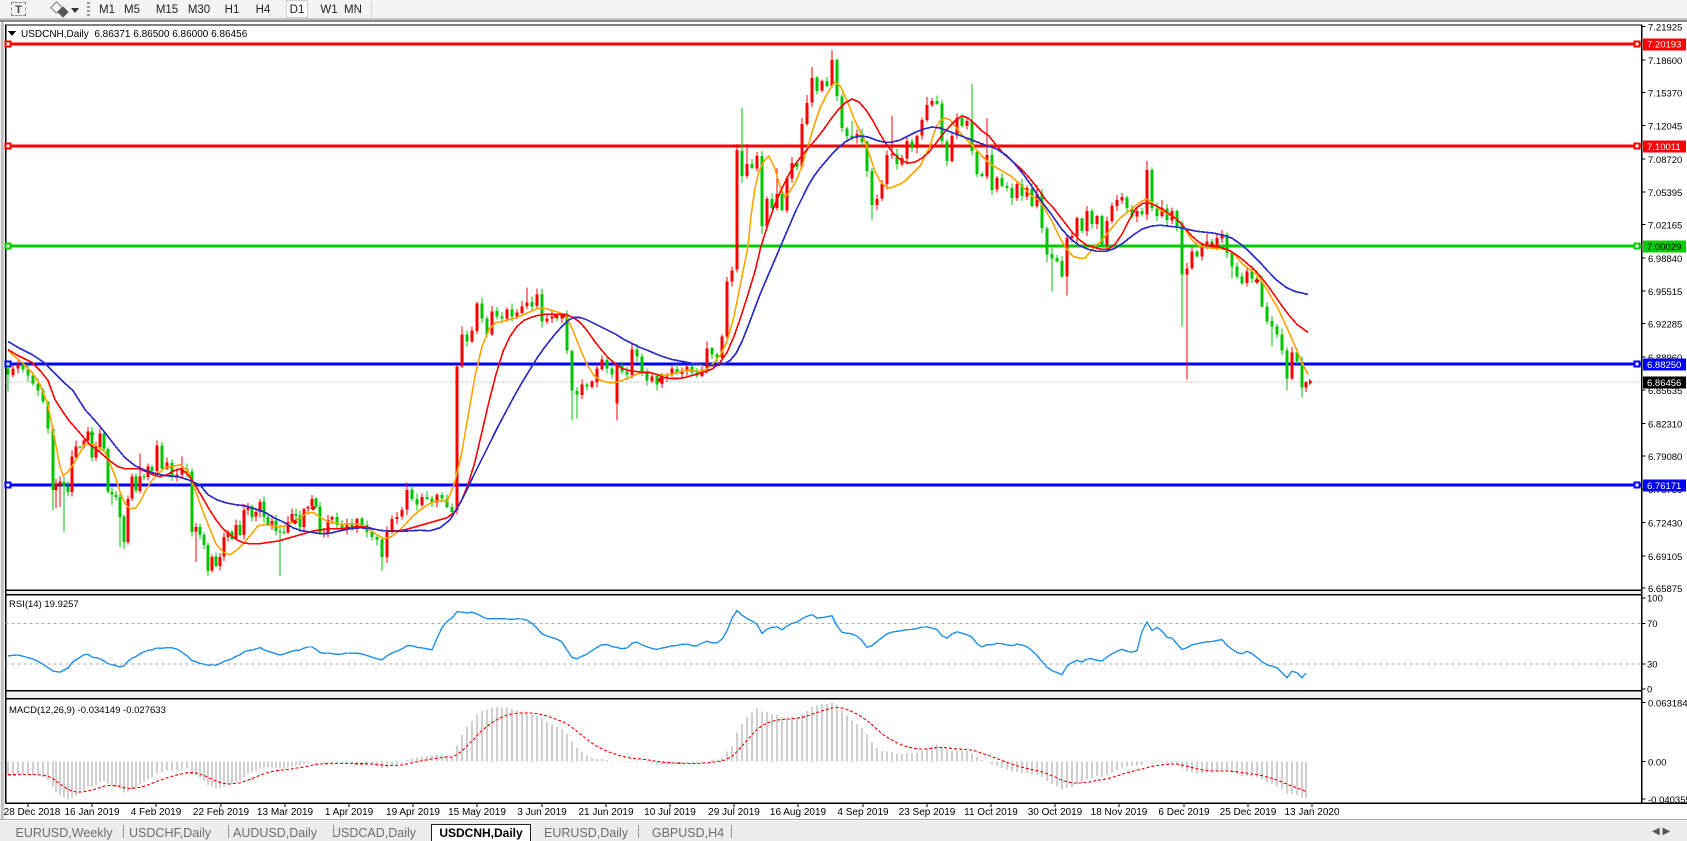 The image size is (1687, 841). I want to click on svg-text: 6.86456, so click(1664, 383).